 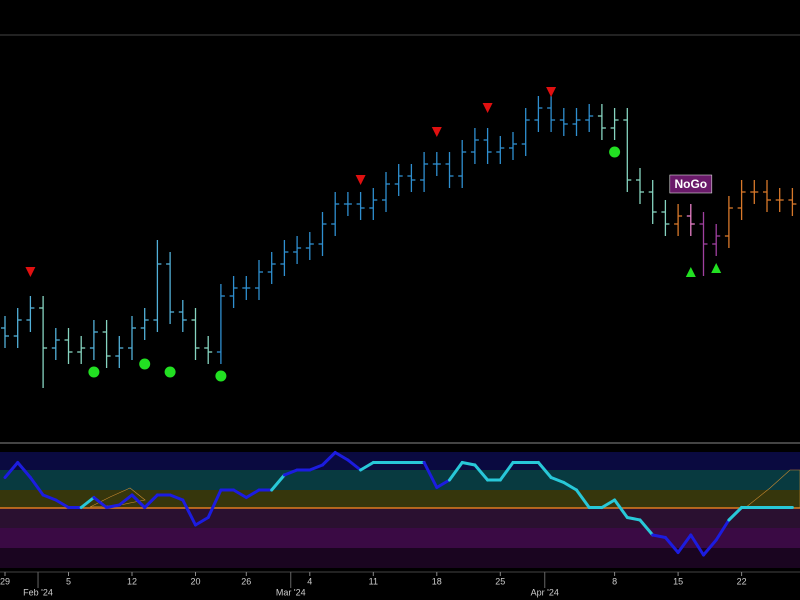 I want to click on x-tick-label: 26, so click(x=246, y=581).